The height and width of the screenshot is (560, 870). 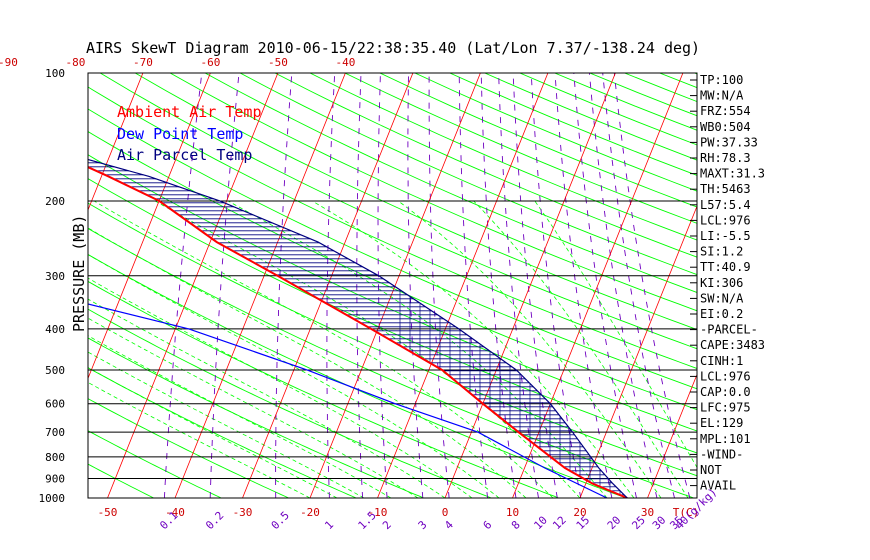 What do you see at coordinates (512, 512) in the screenshot?
I see `bottom-temp-tick-label: 10` at bounding box center [512, 512].